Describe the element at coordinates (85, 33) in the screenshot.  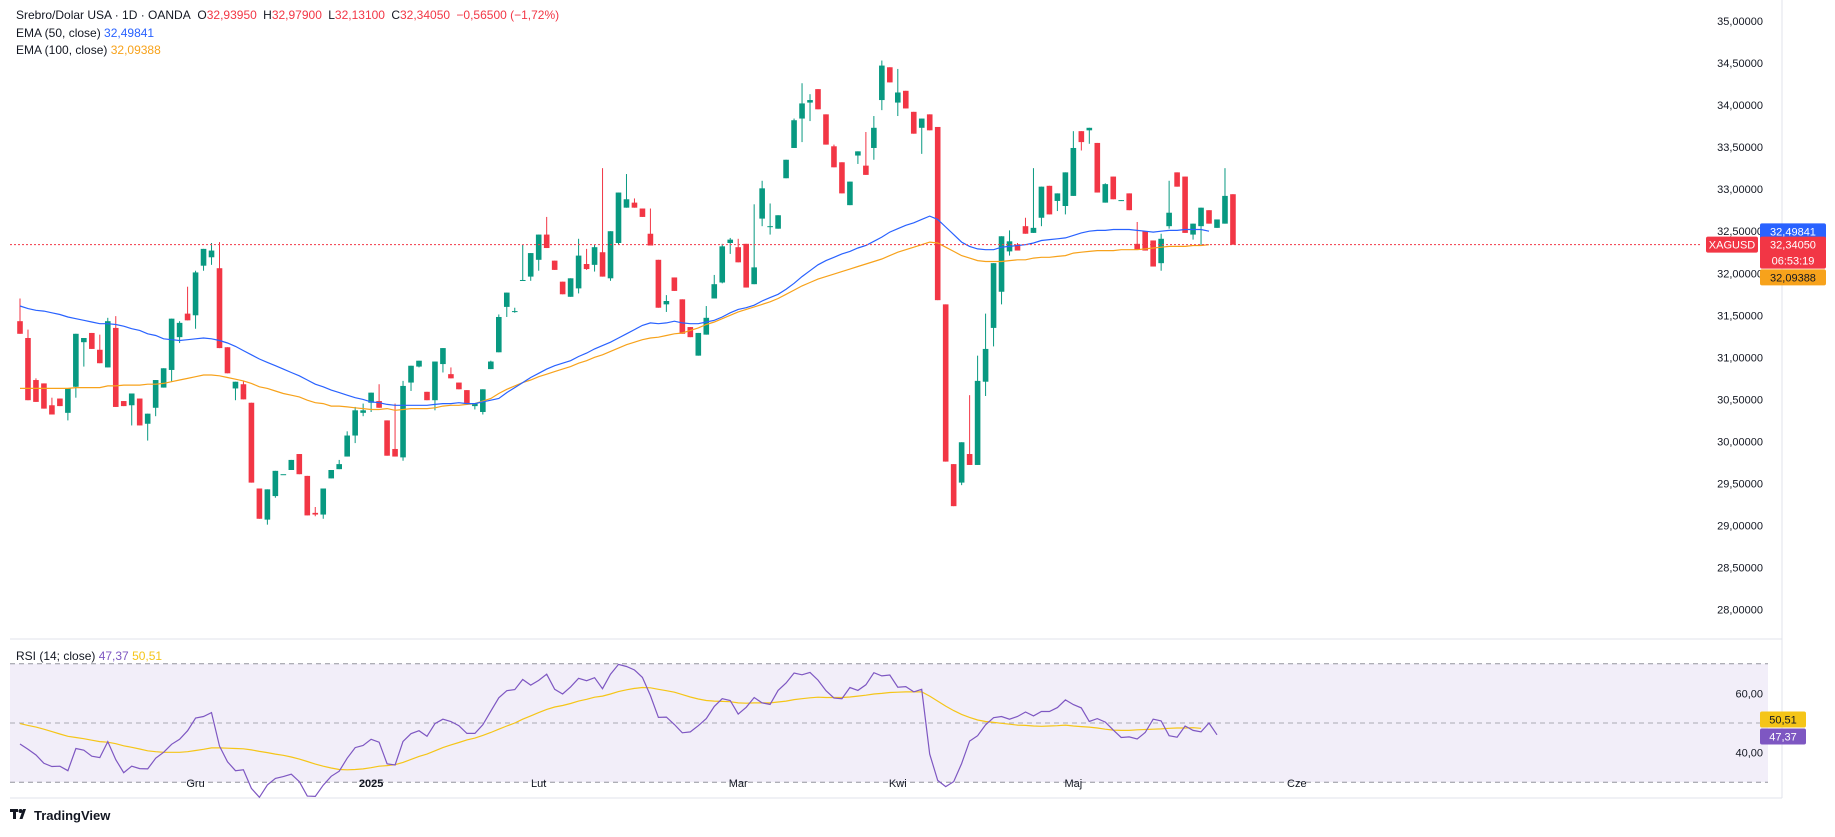
I see `ema50-legend: EMA (50, close) 32,49841` at that location.